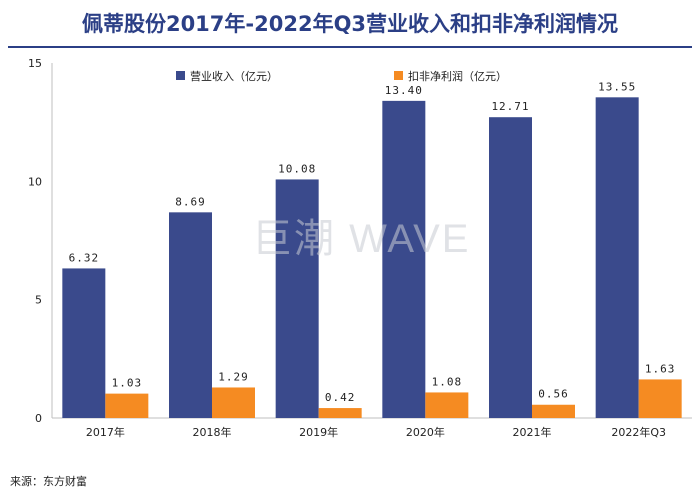 The height and width of the screenshot is (497, 700). Describe the element at coordinates (510, 106) in the screenshot. I see `revenue-data-label: 12.71` at that location.